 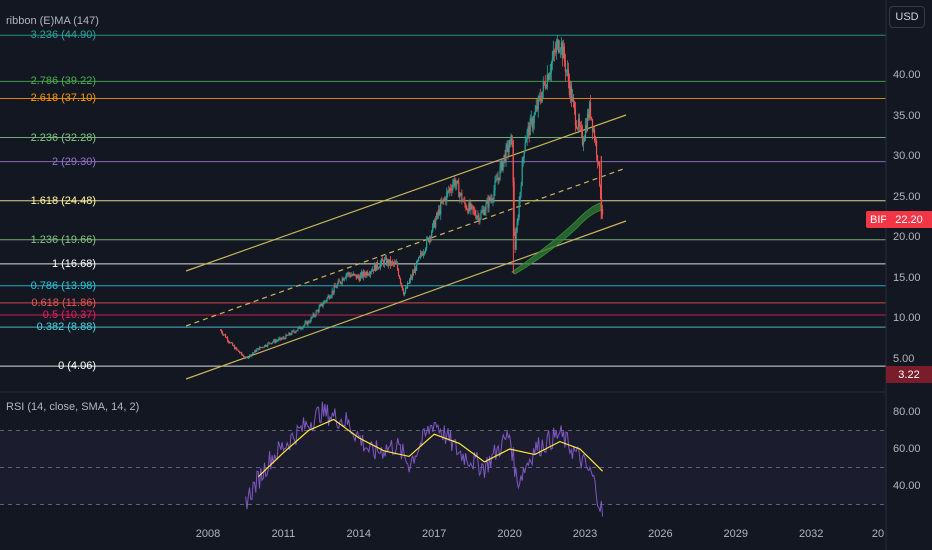 I want to click on rsi-line, so click(x=424, y=459).